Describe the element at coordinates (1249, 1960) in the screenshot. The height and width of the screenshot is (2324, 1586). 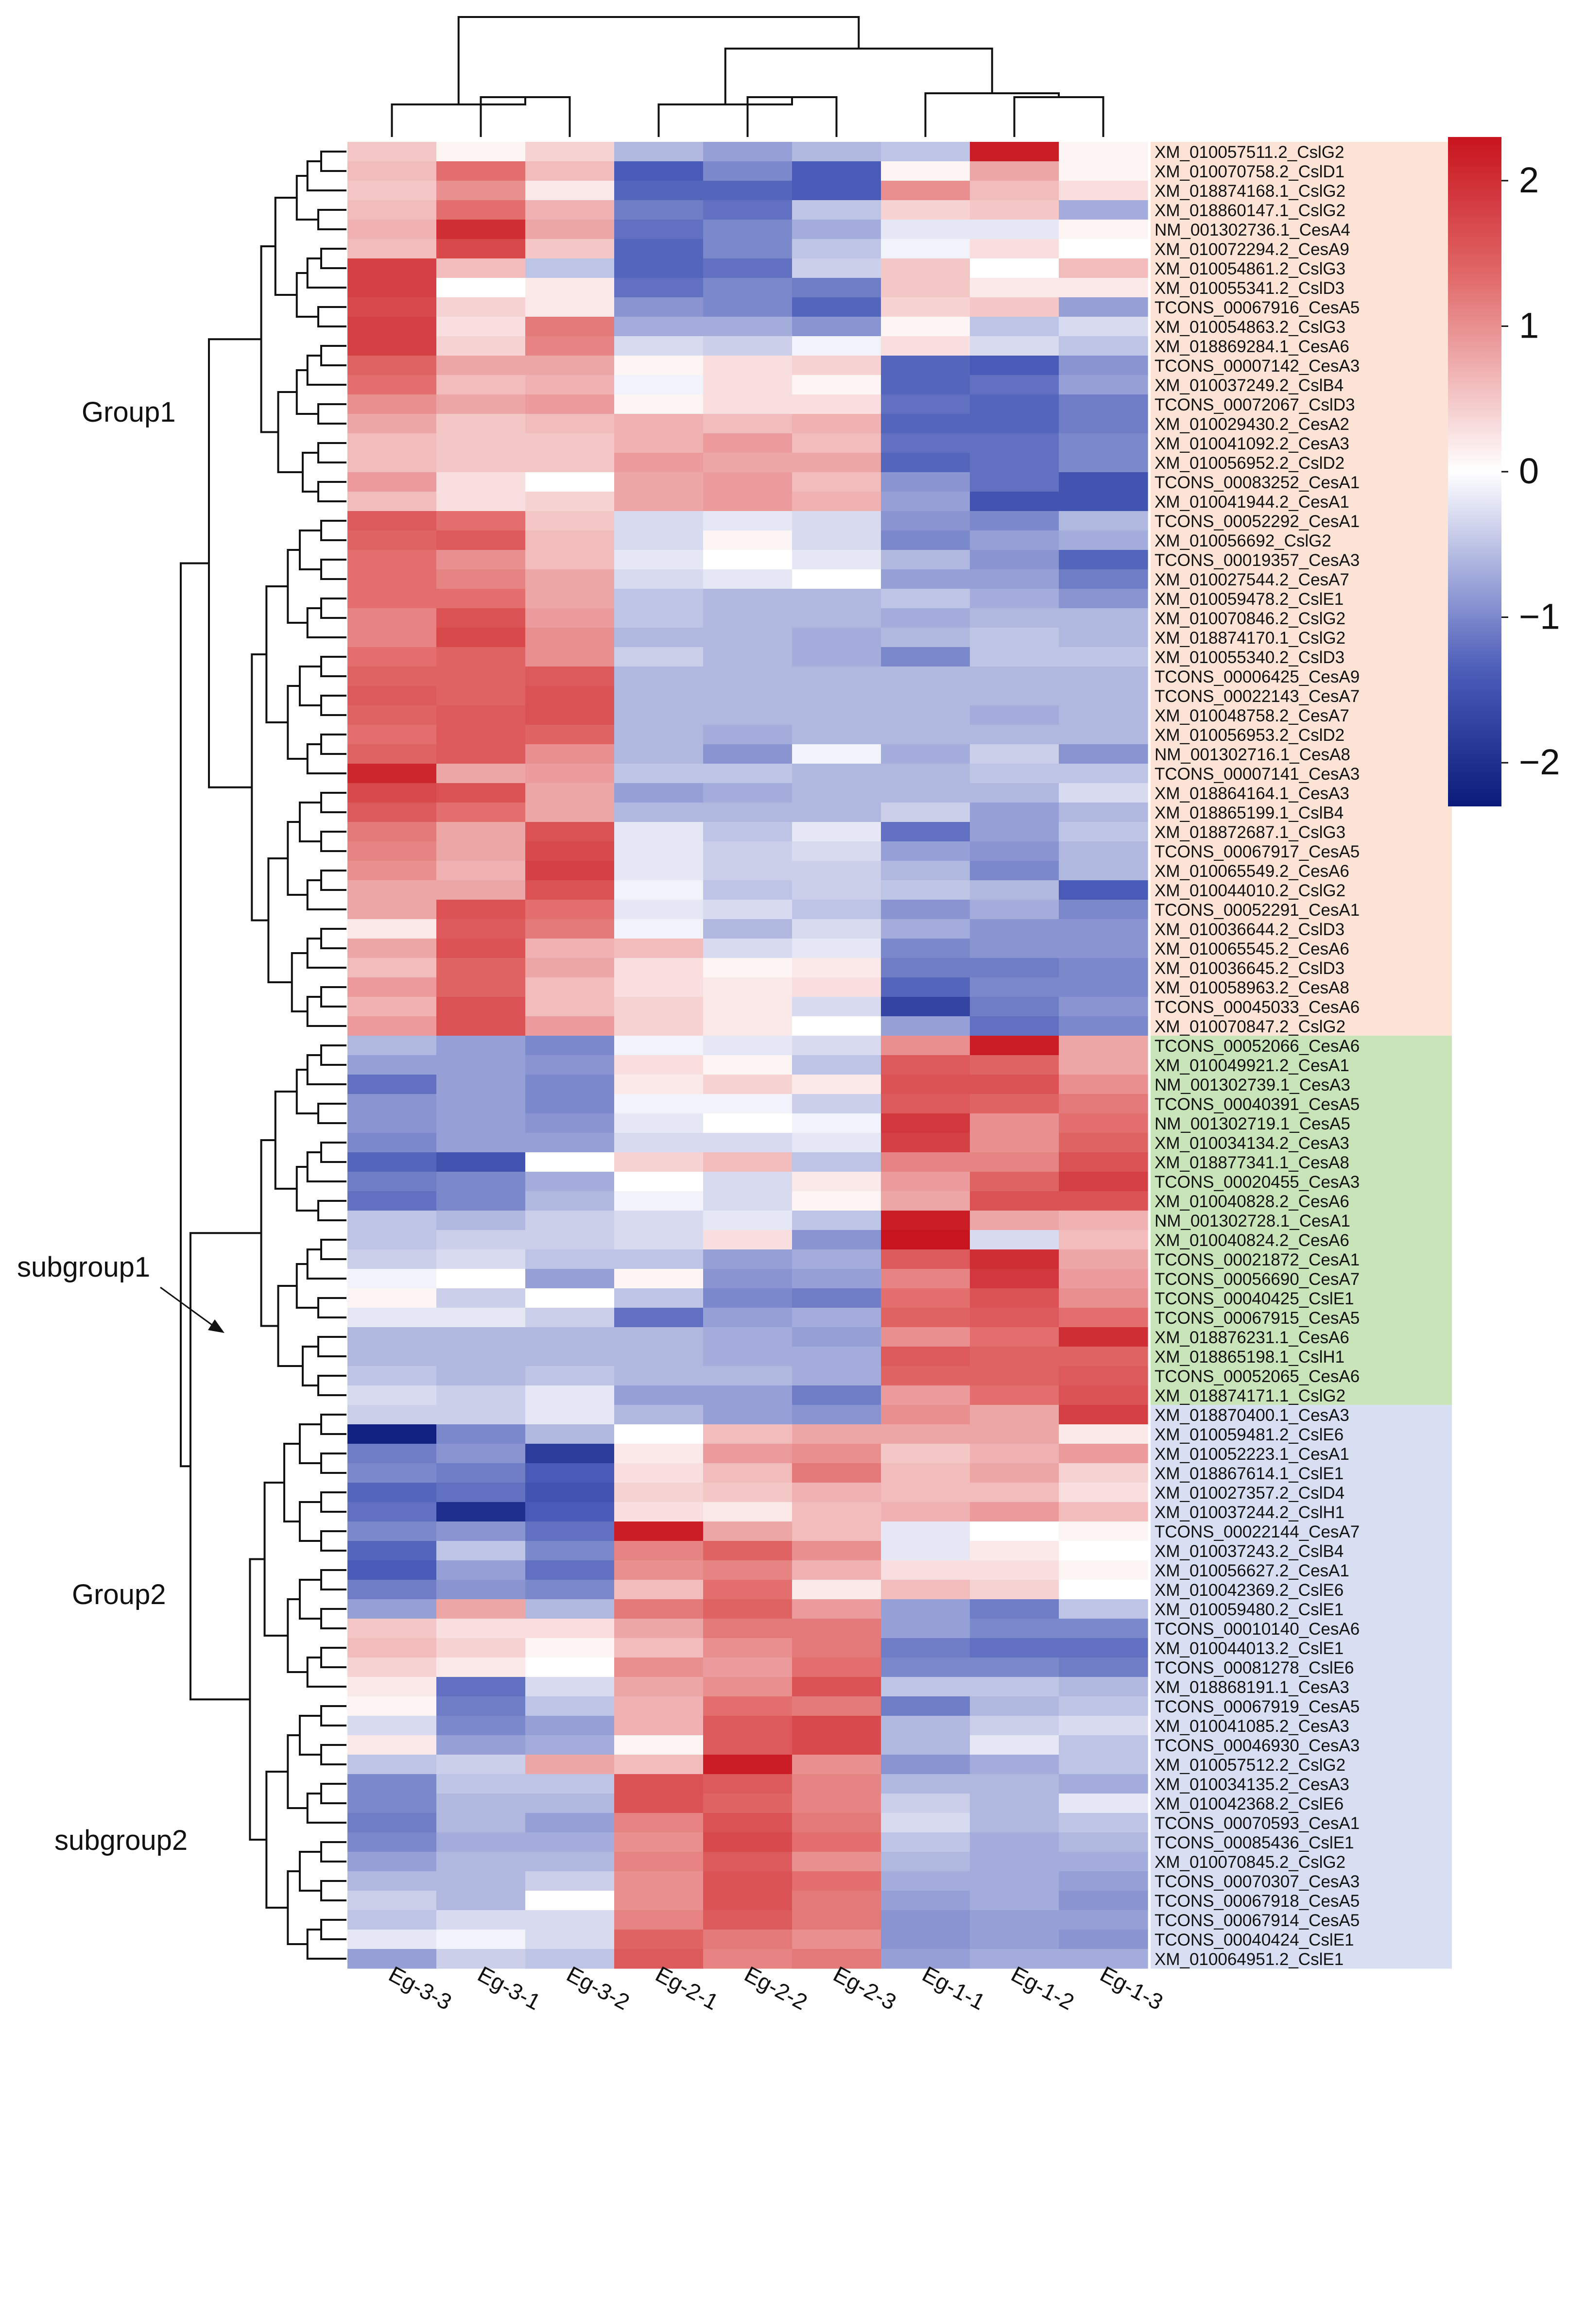
I see `gene-label: XM_010064951.2_CslE1` at that location.